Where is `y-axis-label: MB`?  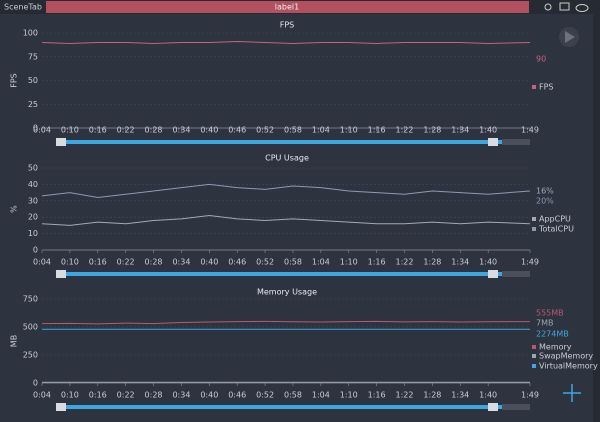 y-axis-label: MB is located at coordinates (14, 341).